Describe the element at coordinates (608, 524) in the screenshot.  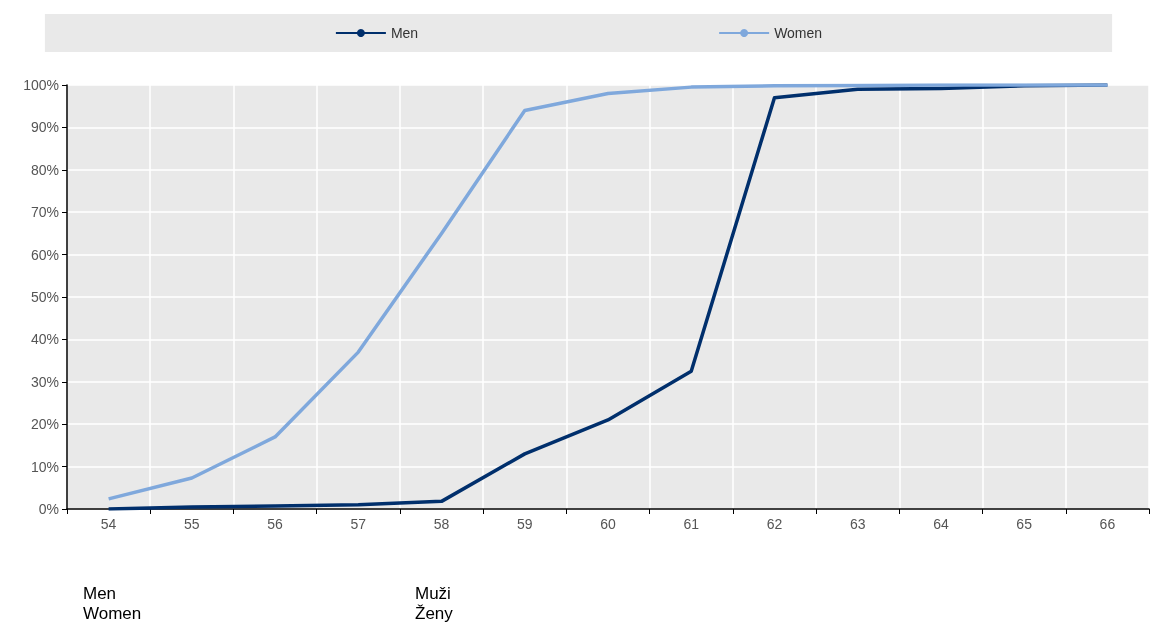
I see `x-tick-label: 60` at that location.